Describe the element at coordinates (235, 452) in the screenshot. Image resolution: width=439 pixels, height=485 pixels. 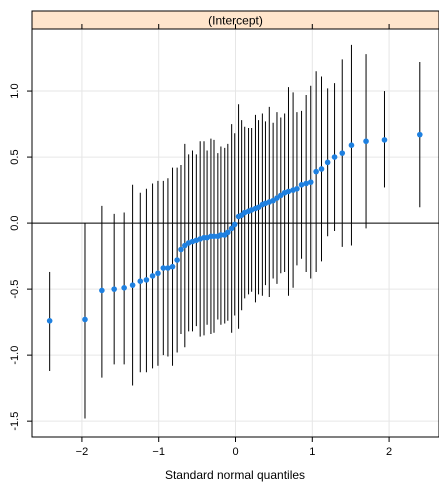
I see `x-tick-label: 0` at that location.